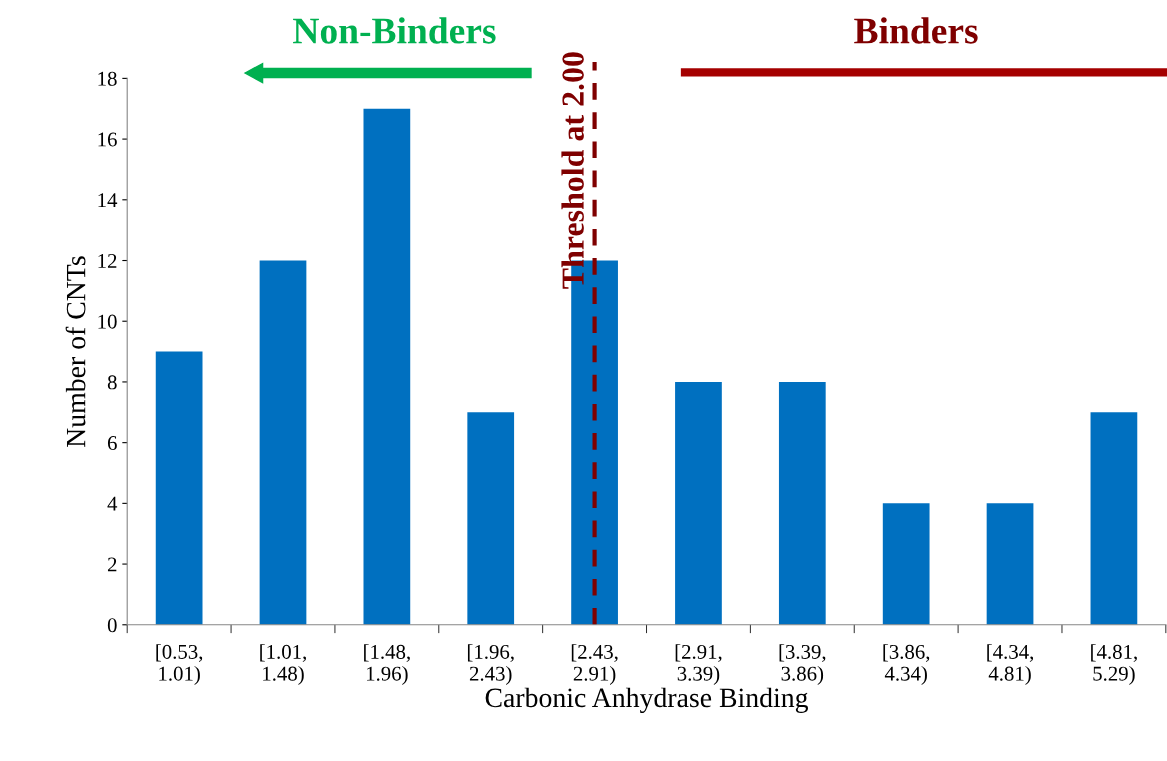 Image resolution: width=1167 pixels, height=761 pixels. Describe the element at coordinates (107, 78) in the screenshot. I see `y-tick-label: 18` at that location.